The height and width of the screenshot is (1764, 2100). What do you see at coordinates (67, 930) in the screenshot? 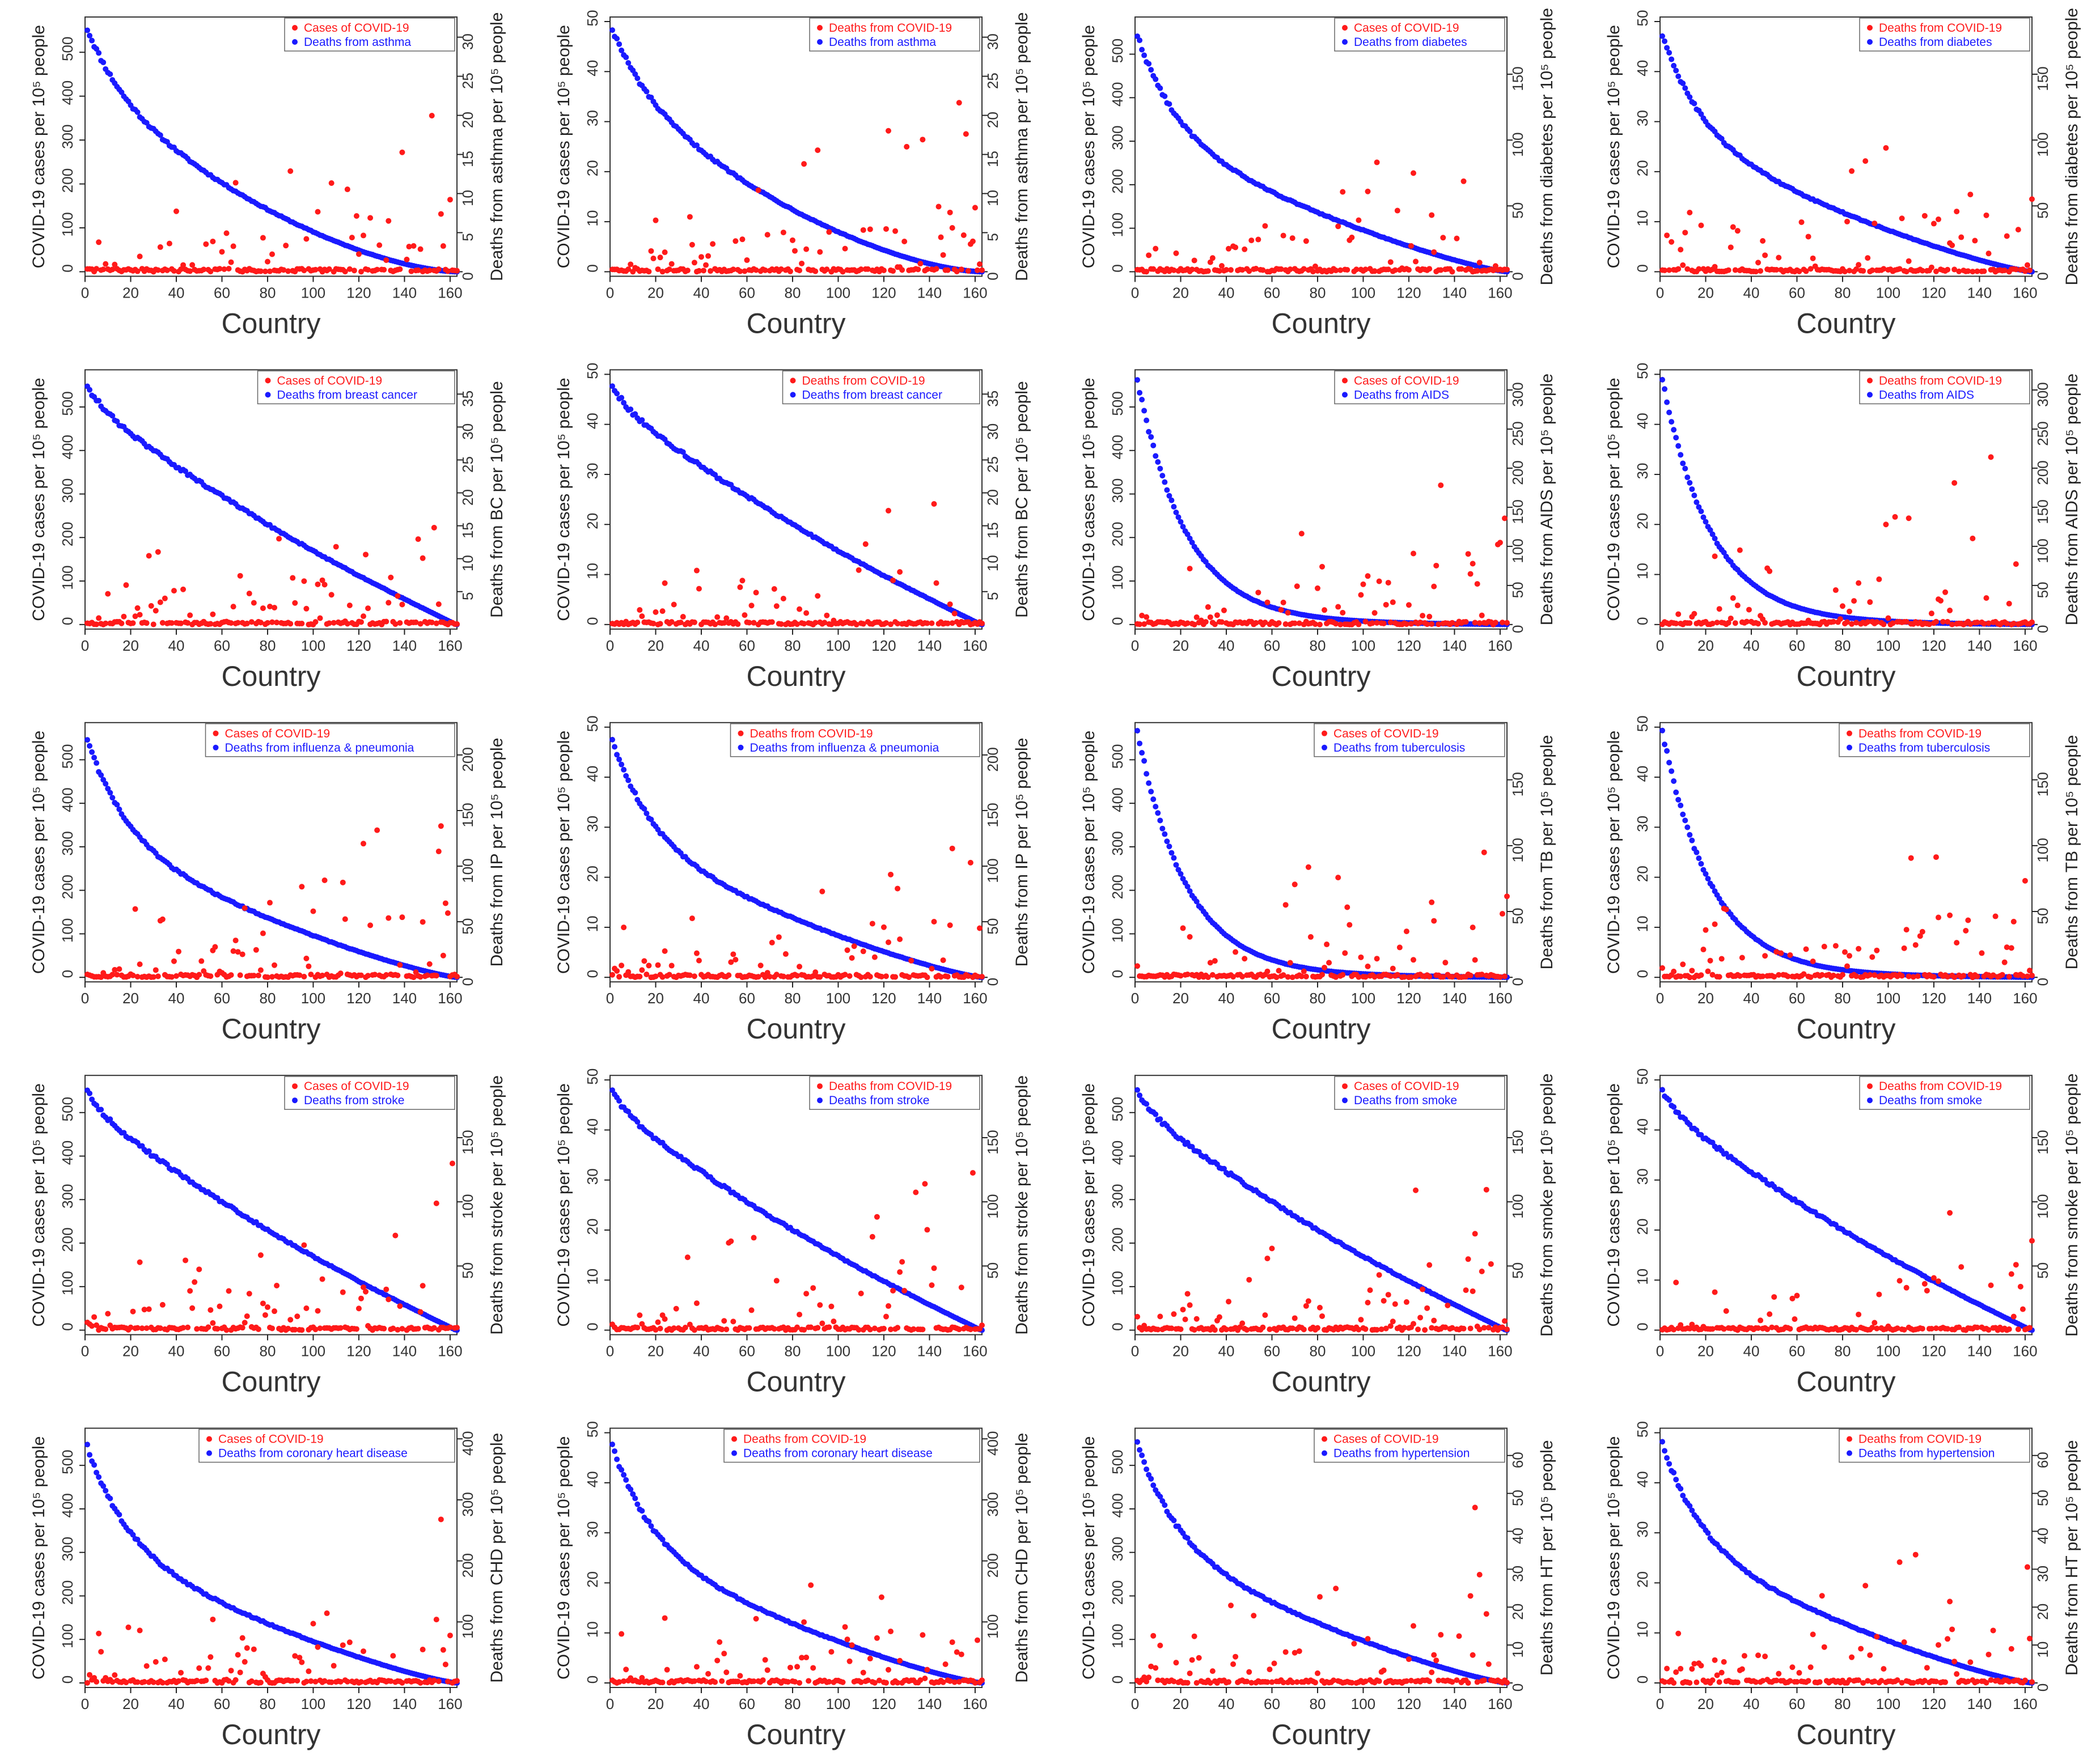
I see `y-left-tick-label: 100` at bounding box center [67, 930].